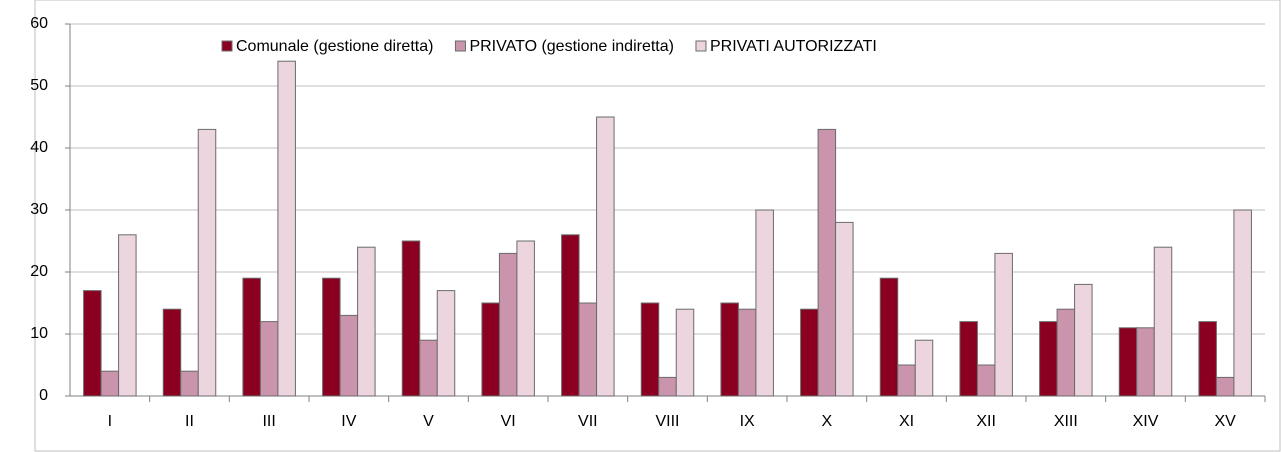  Describe the element at coordinates (667, 421) in the screenshot. I see `x-tick-label: VIII` at that location.